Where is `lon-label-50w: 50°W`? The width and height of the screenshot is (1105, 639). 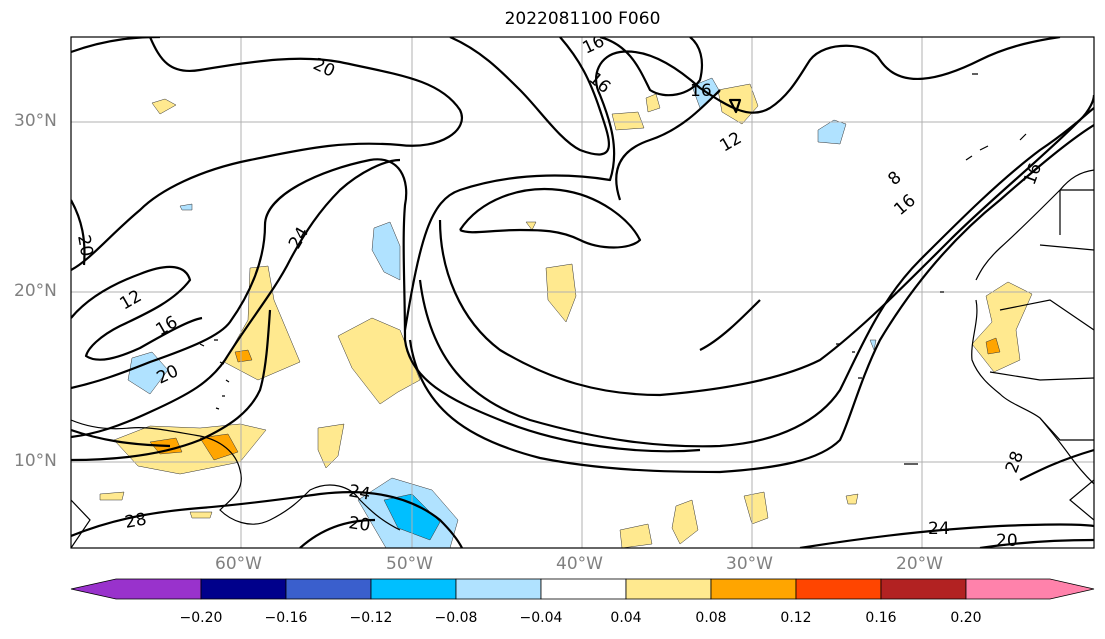 lon-label-50w: 50°W is located at coordinates (409, 564).